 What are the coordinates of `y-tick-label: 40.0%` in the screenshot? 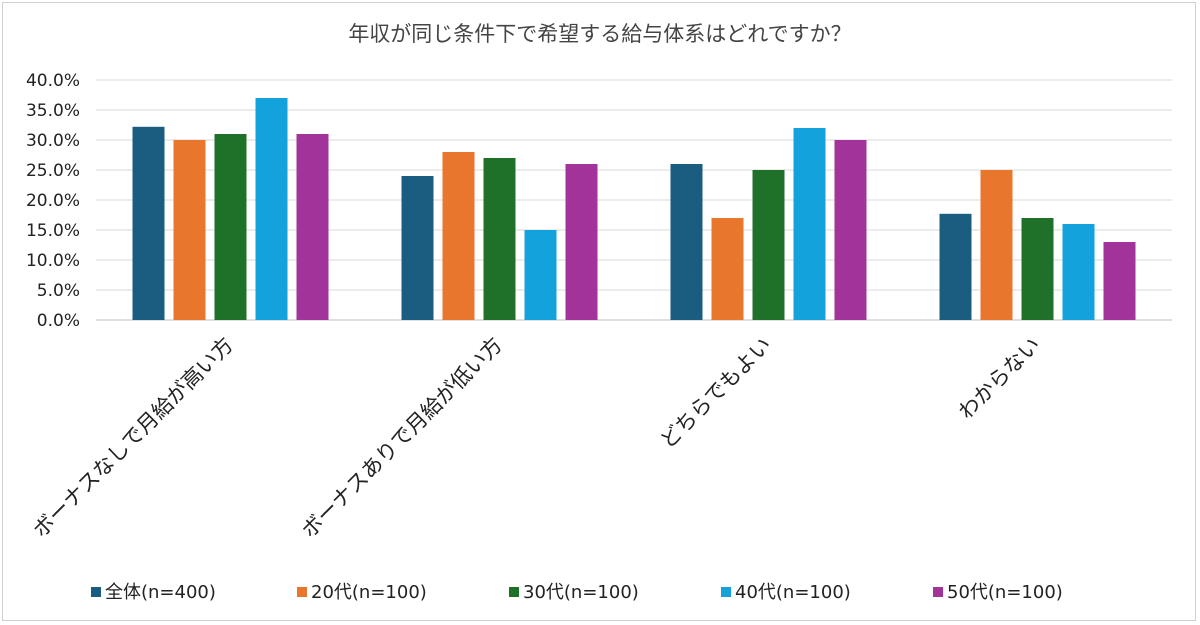 It's located at (53, 81).